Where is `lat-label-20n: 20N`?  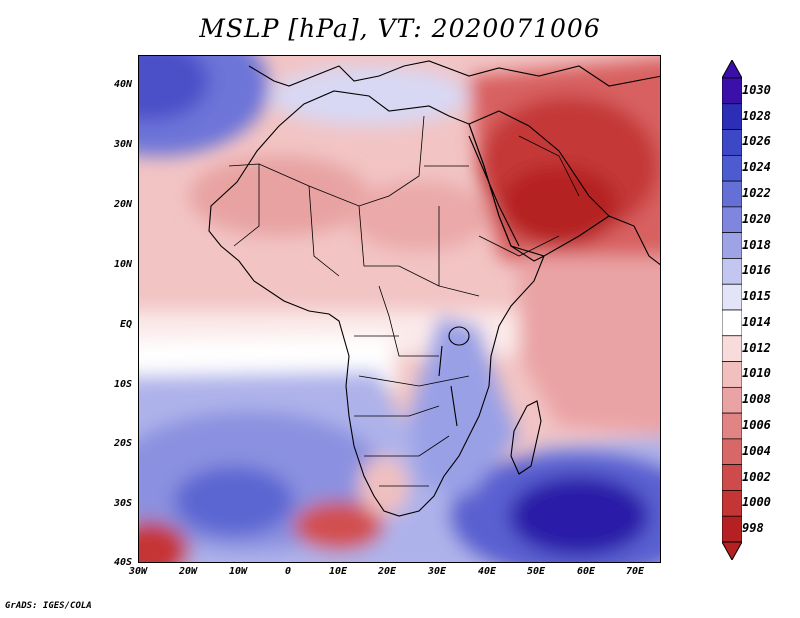 lat-label-20n: 20N is located at coordinates (122, 204).